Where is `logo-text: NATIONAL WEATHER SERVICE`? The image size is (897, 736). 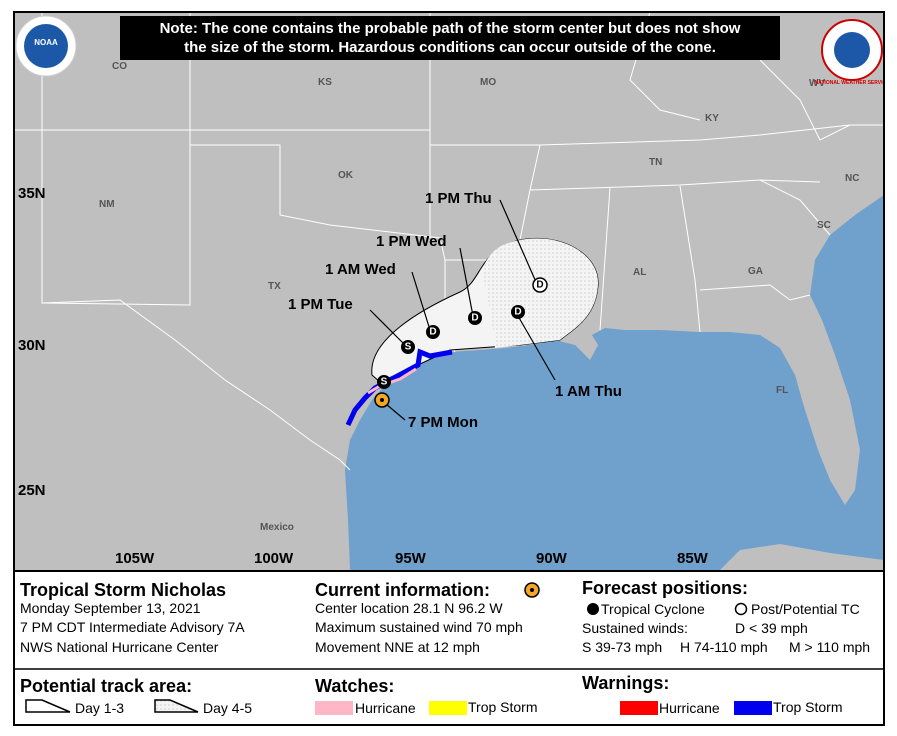 logo-text: NATIONAL WEATHER SERVICE is located at coordinates (853, 83).